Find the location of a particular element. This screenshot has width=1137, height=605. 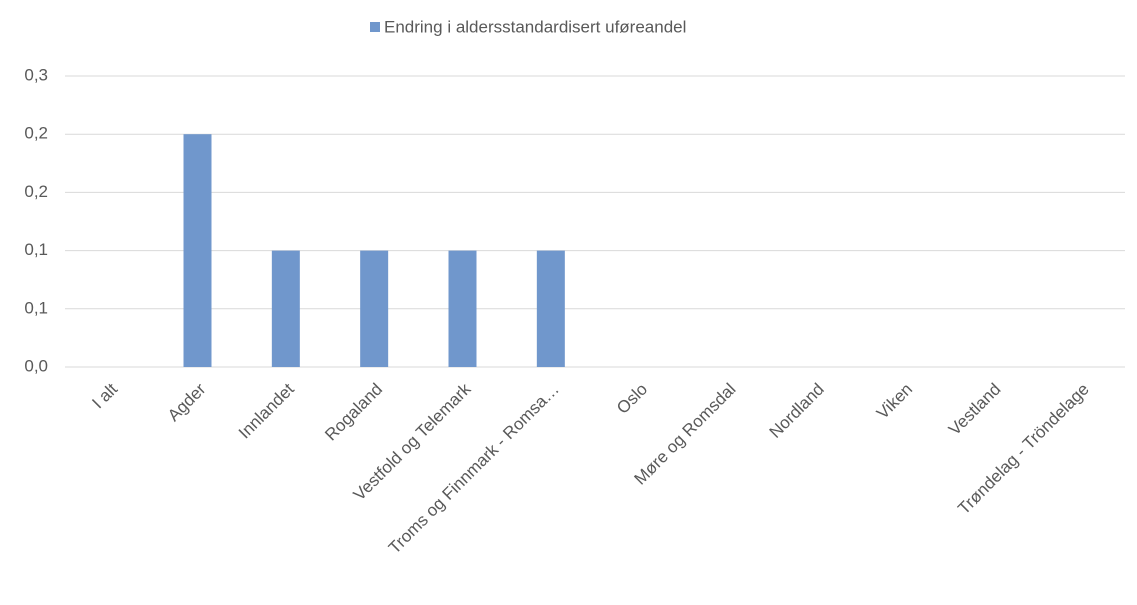

x-tick-label: Viken is located at coordinates (894, 401).